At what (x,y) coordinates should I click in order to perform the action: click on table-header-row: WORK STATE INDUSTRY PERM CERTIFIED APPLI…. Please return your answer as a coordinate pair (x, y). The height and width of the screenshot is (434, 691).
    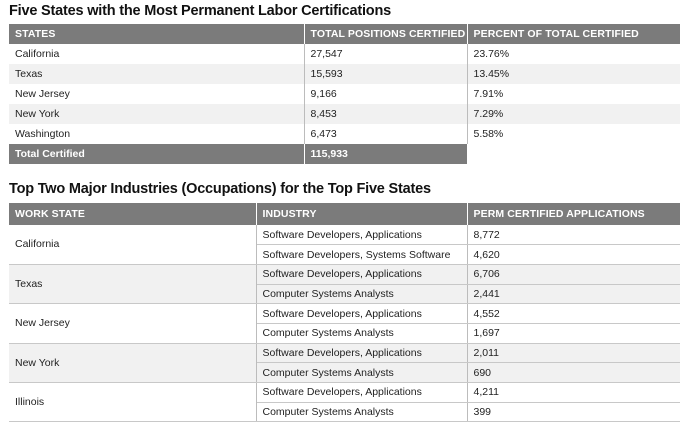
    Looking at the image, I should click on (345, 214).